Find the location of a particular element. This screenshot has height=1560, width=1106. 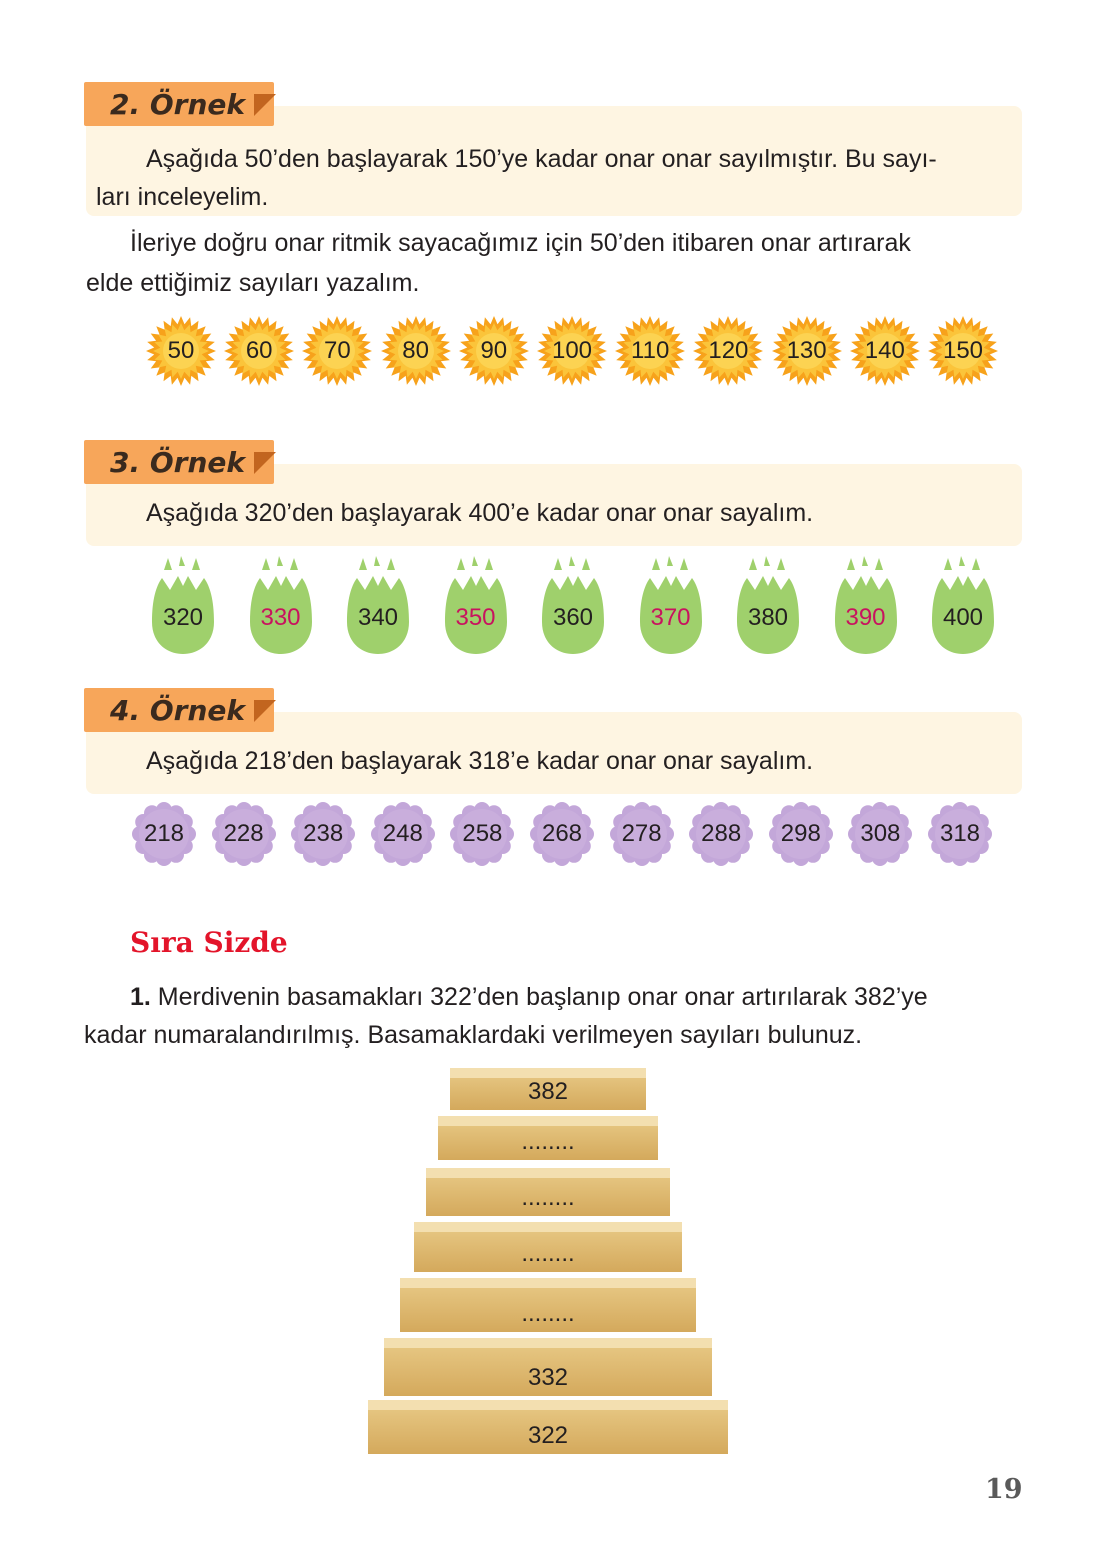

stair-step-value: 322 is located at coordinates (548, 1435).